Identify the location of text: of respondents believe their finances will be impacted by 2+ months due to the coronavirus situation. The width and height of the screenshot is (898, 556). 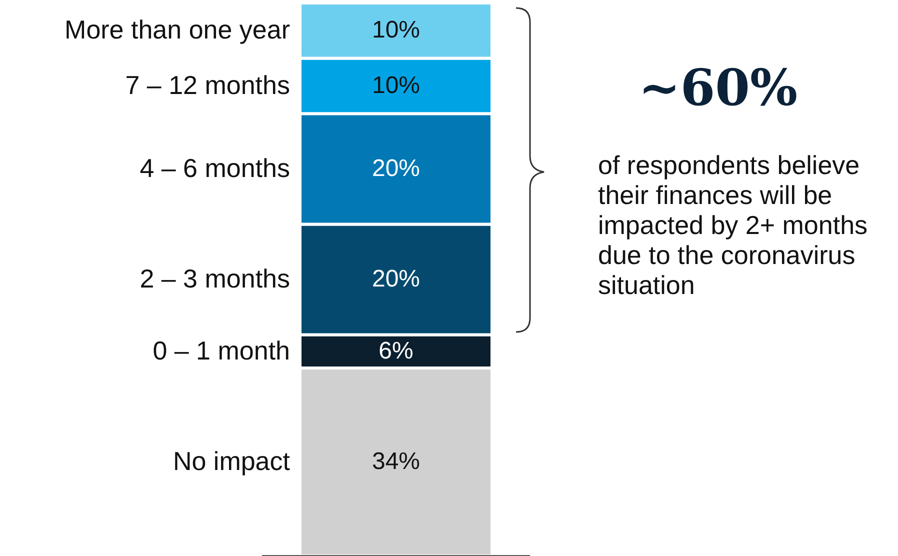
(733, 225).